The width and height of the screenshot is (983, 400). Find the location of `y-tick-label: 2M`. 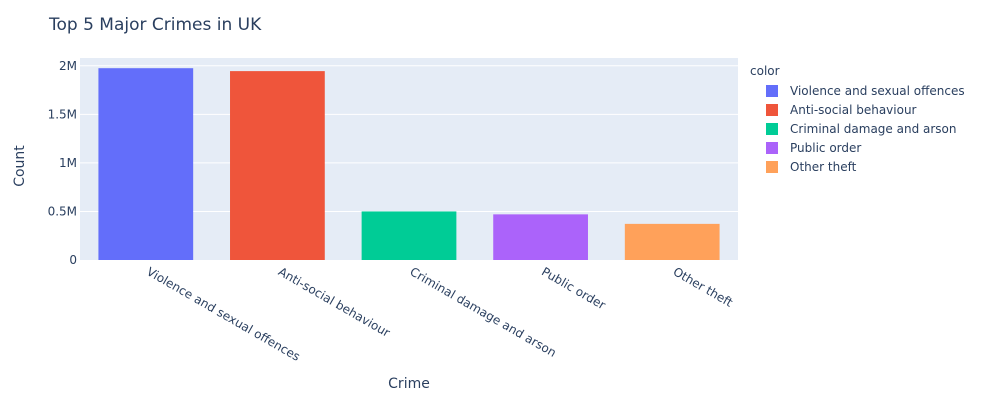

y-tick-label: 2M is located at coordinates (68, 66).